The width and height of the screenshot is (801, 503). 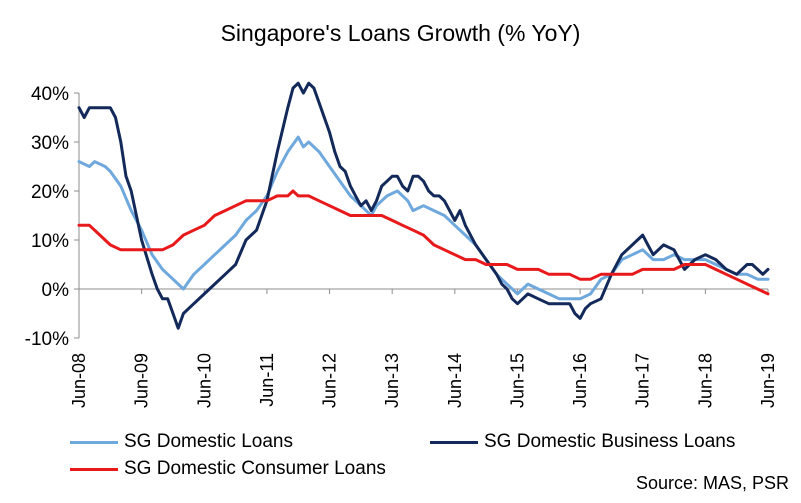 What do you see at coordinates (610, 441) in the screenshot?
I see `legend-label-sg-domestic-business-loans: SG Domestic Business Loans` at bounding box center [610, 441].